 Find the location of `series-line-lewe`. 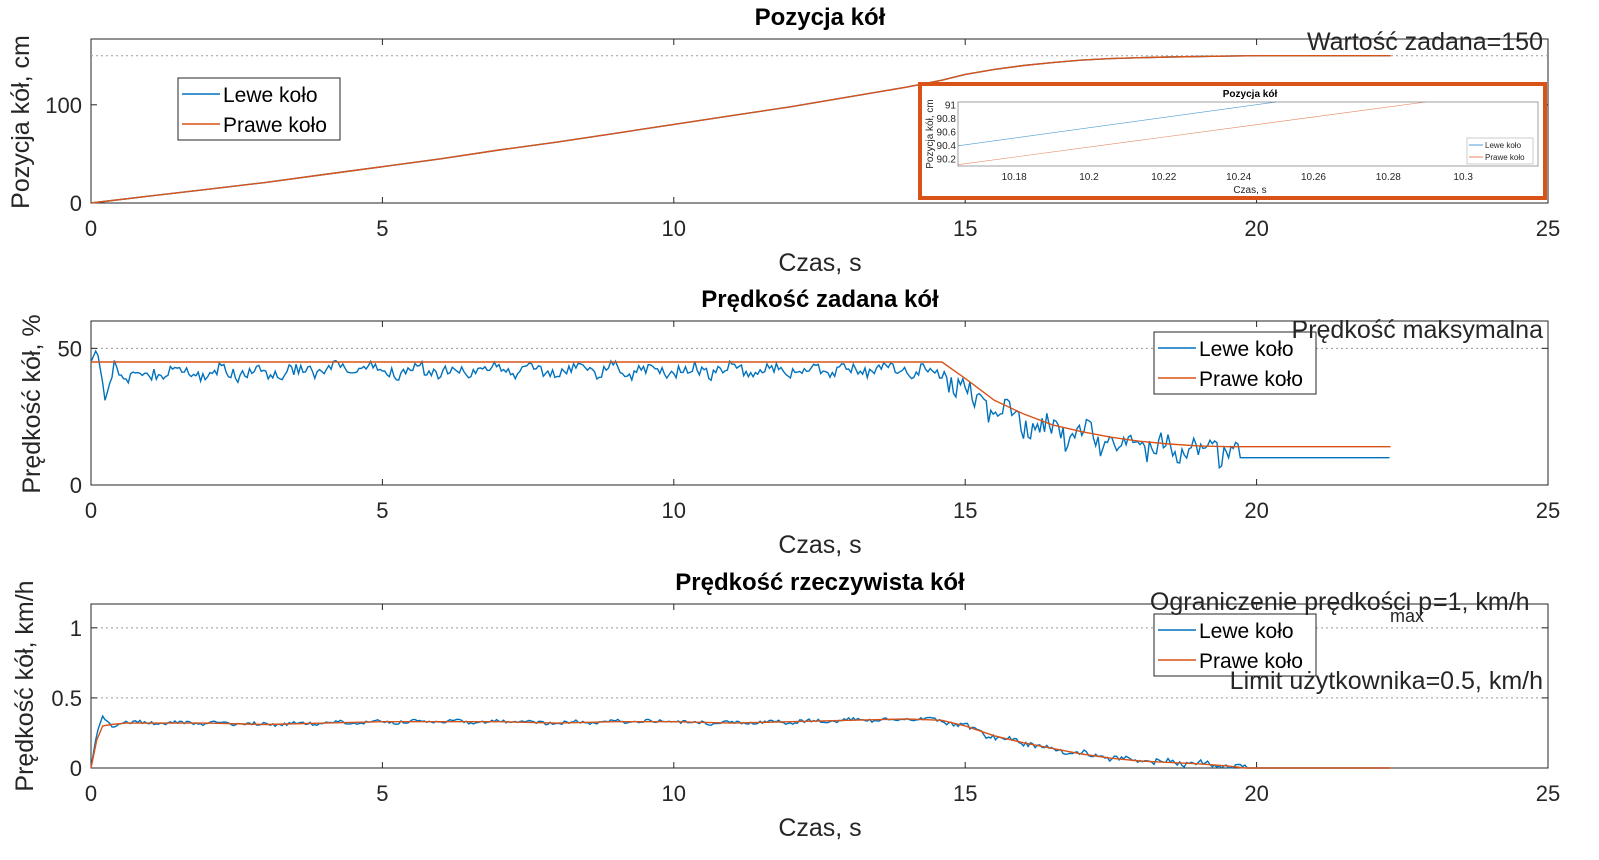

series-line-lewe is located at coordinates (740, 409).